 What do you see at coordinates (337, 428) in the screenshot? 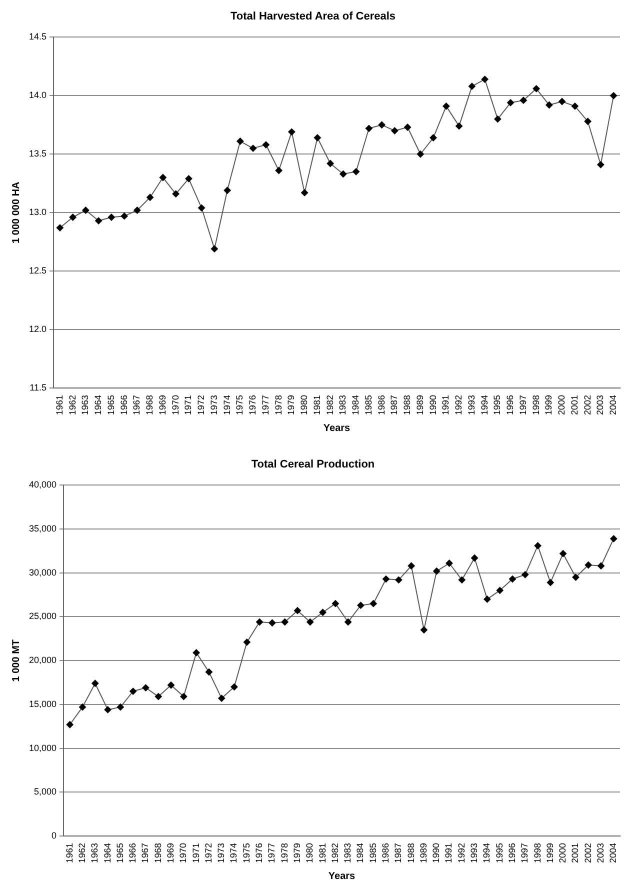
I see `x-axis-title: Years` at bounding box center [337, 428].